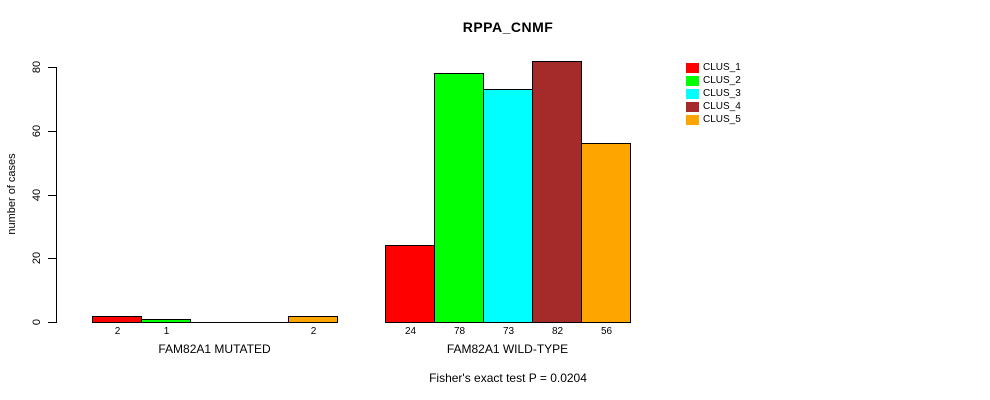 This screenshot has width=990, height=400. Describe the element at coordinates (722, 80) in the screenshot. I see `legend-label-clus_2: CLUS_2` at that location.